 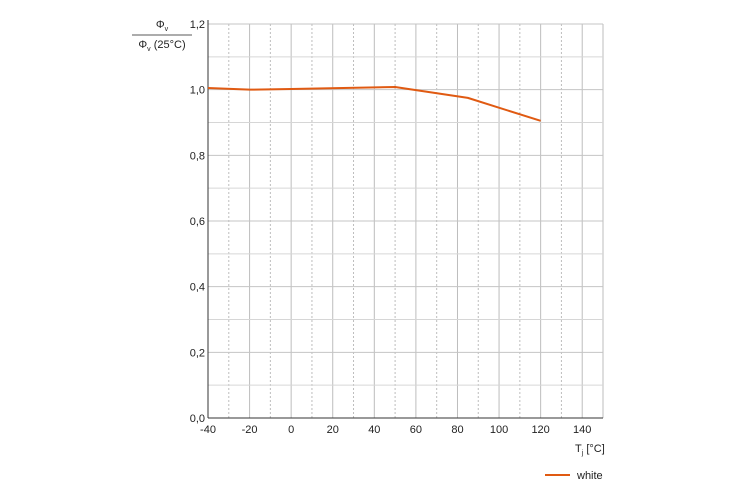 What do you see at coordinates (574, 476) in the screenshot?
I see `legend: white` at bounding box center [574, 476].